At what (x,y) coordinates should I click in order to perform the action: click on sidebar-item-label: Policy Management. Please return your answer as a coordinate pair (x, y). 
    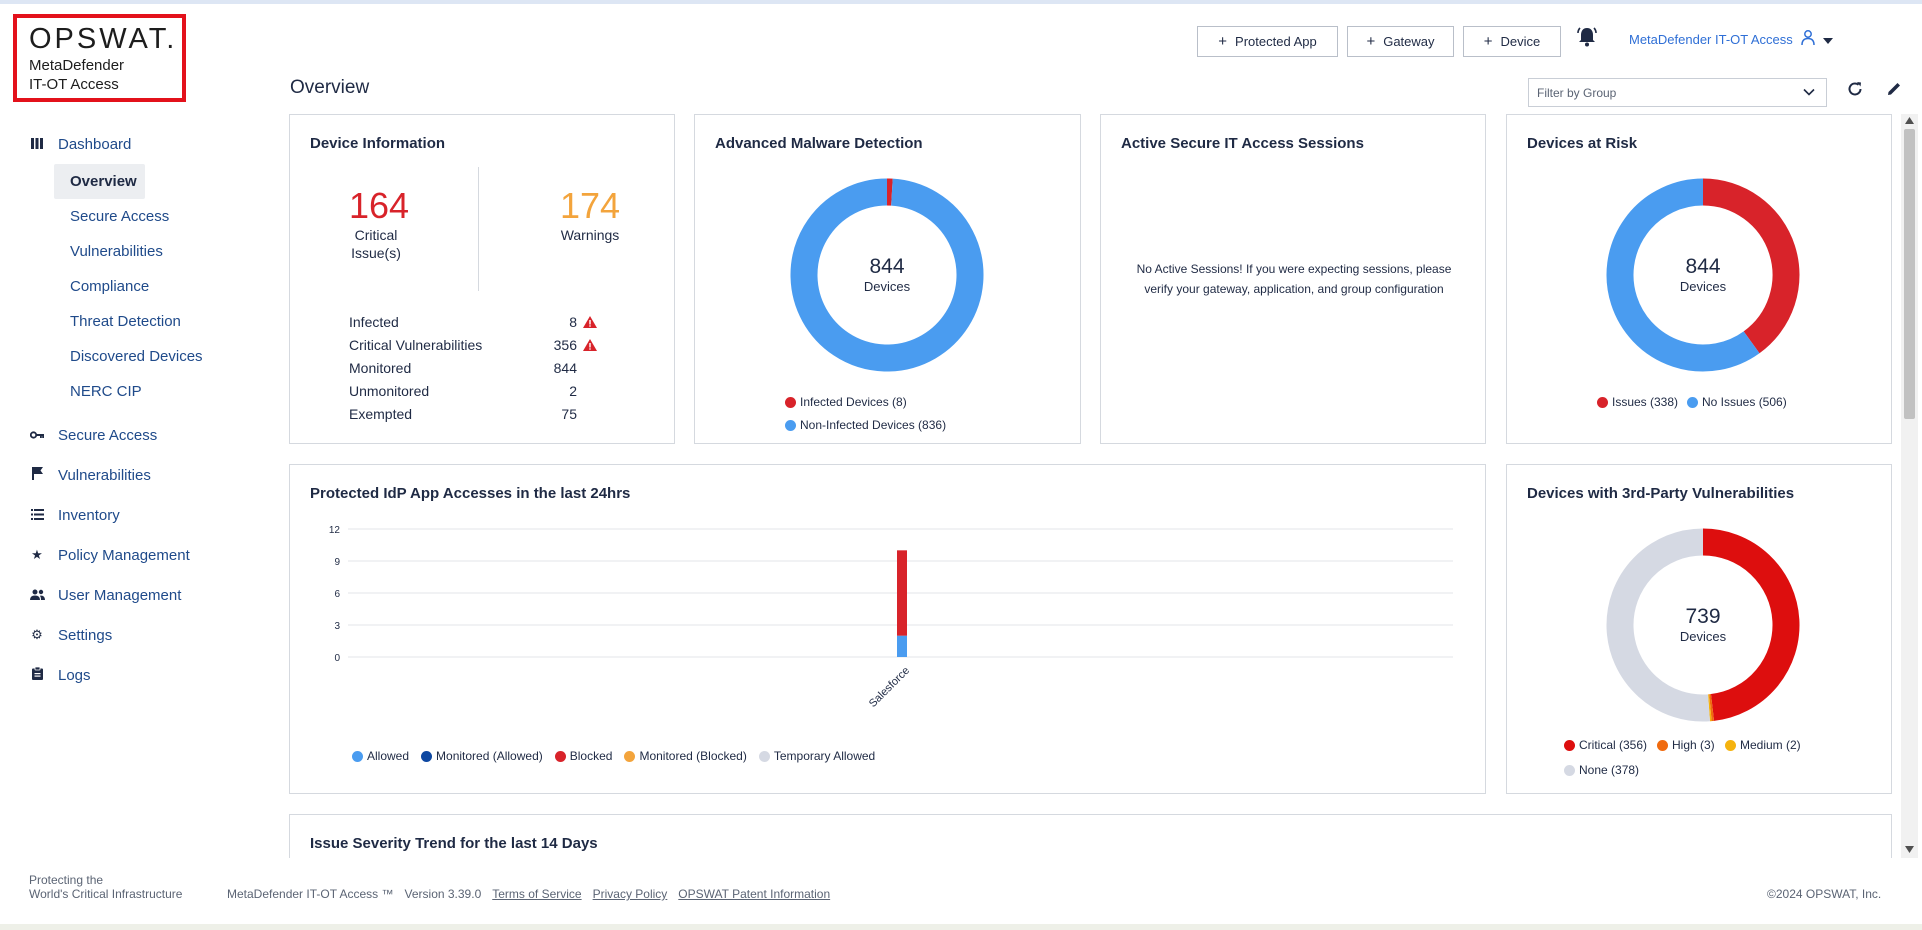
    Looking at the image, I should click on (124, 555).